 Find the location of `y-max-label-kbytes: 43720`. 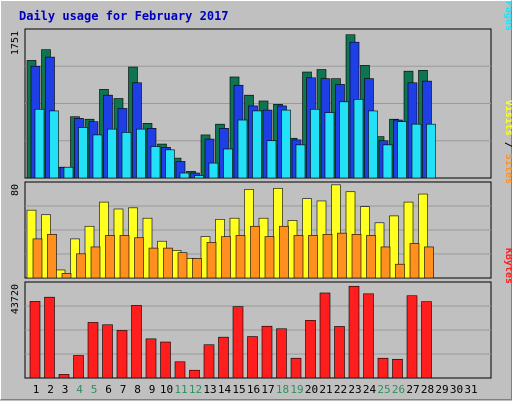

y-max-label-kbytes: 43720 is located at coordinates (15, 299).